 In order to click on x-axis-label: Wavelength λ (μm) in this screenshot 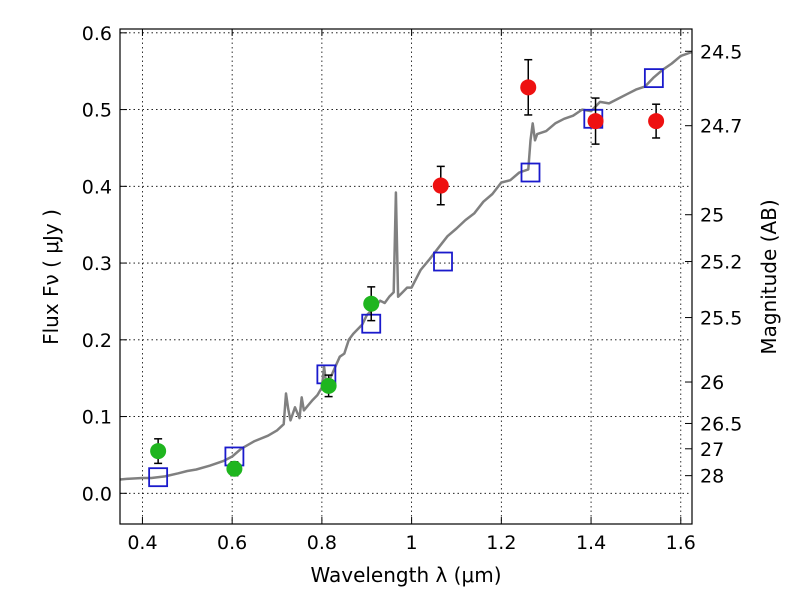, I will do `click(405, 575)`.